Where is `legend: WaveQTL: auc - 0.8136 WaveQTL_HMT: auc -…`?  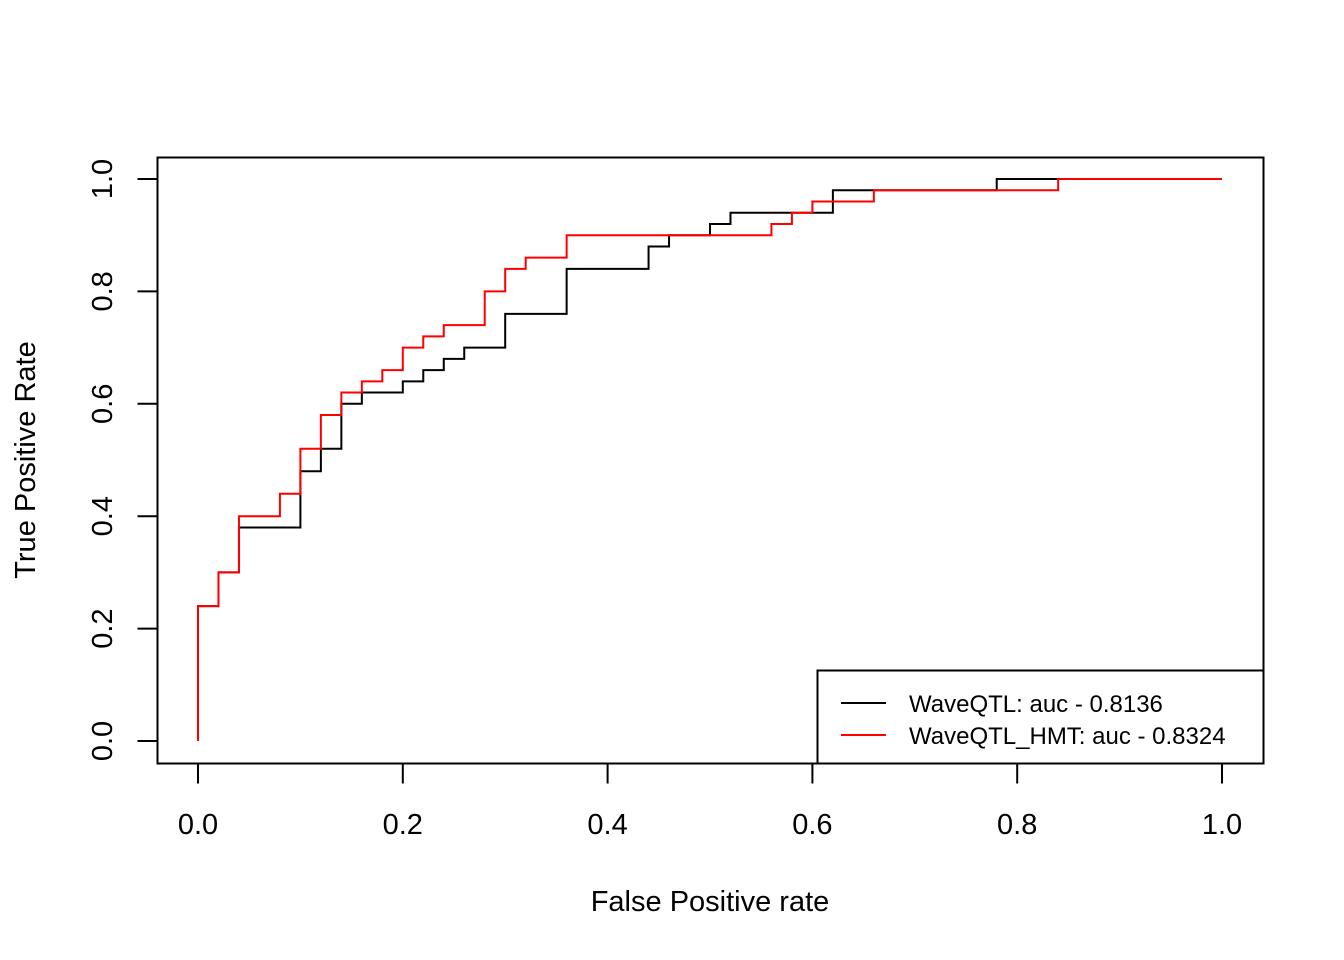
legend: WaveQTL: auc - 0.8136 WaveQTL_HMT: auc -… is located at coordinates (1040, 717).